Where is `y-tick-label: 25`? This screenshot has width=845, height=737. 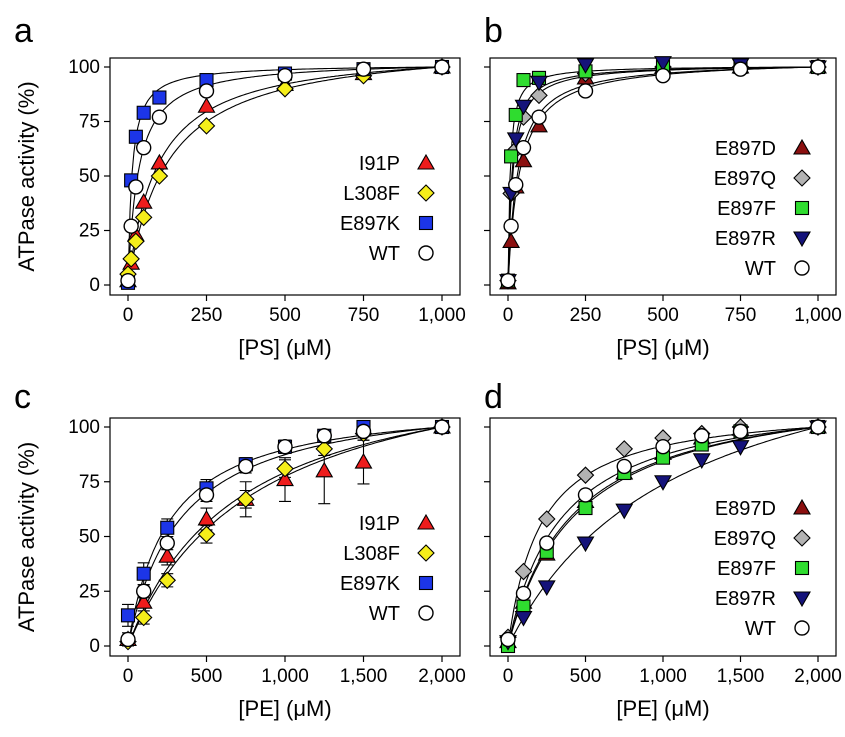
y-tick-label: 25 is located at coordinates (89, 591).